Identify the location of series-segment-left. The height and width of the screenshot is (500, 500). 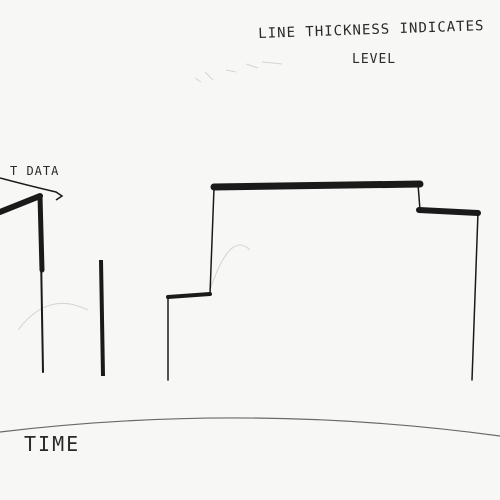
(22, 283).